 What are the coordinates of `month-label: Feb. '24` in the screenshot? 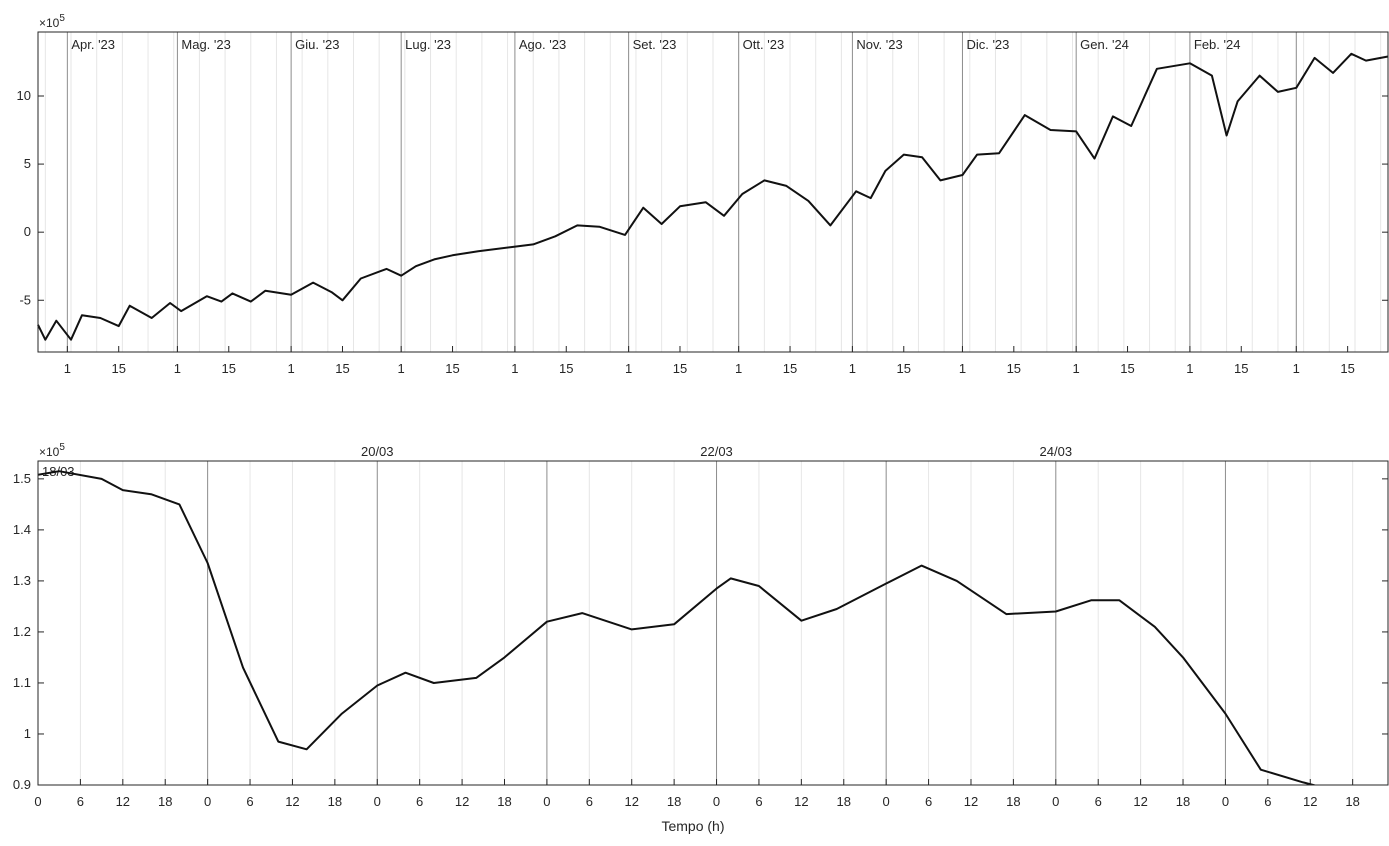 It's located at (1217, 44).